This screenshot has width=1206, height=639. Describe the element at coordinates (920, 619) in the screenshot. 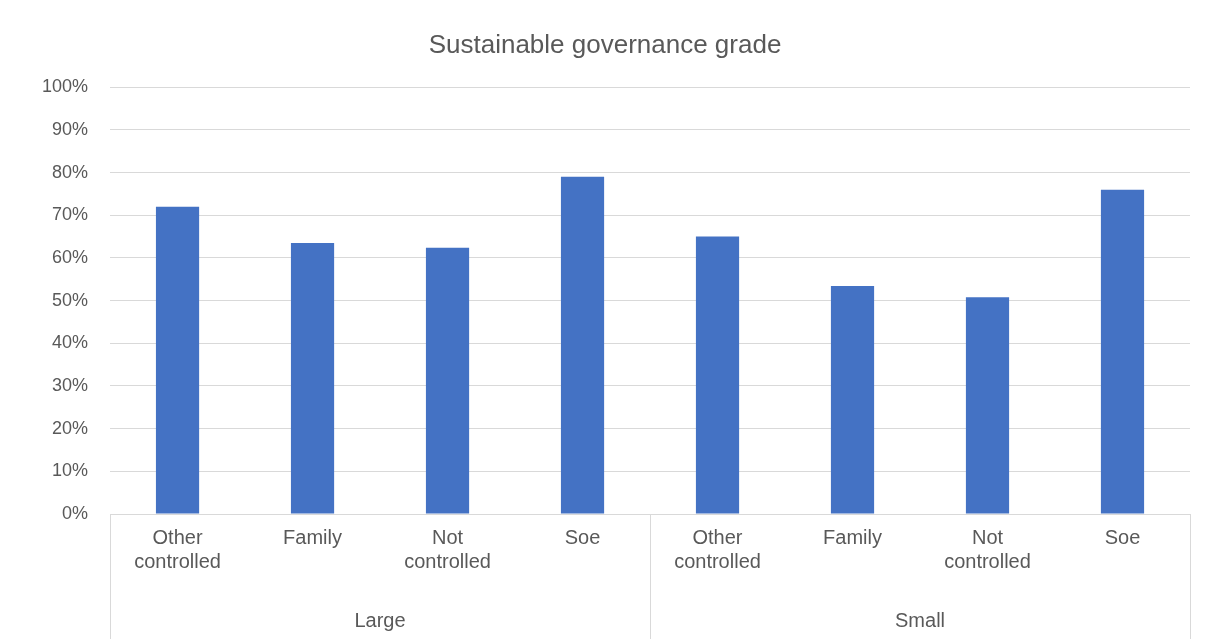

I see `text: Small` at that location.